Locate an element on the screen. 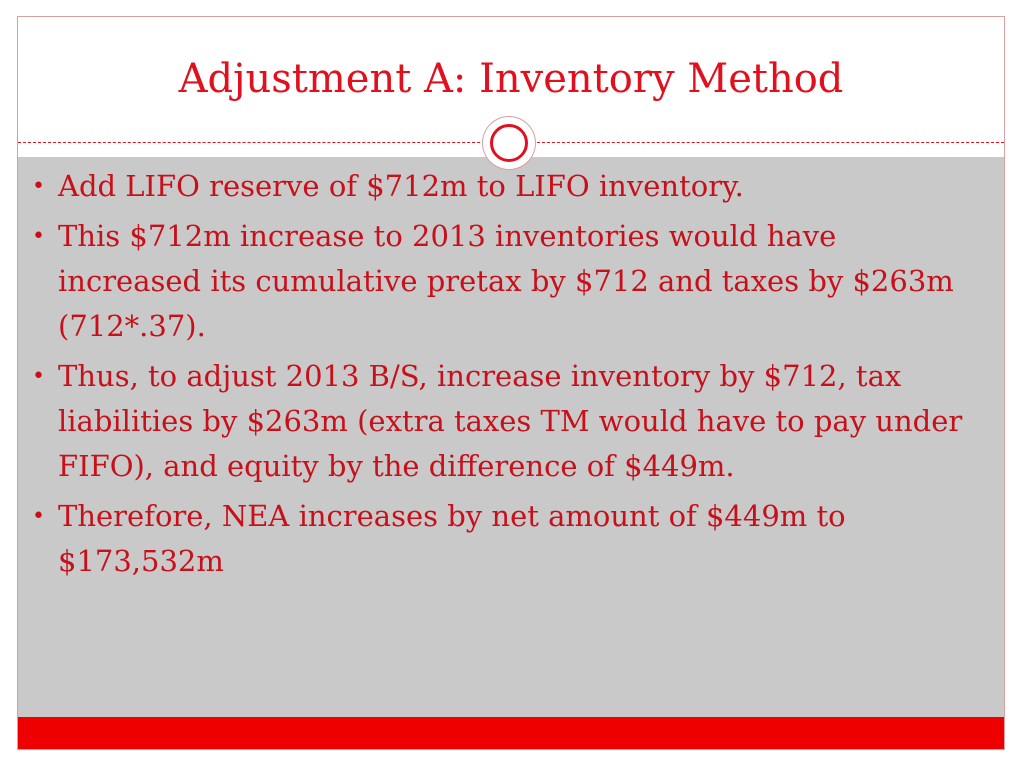 This screenshot has width=1024, height=768. circle-ring-icon is located at coordinates (509, 143).